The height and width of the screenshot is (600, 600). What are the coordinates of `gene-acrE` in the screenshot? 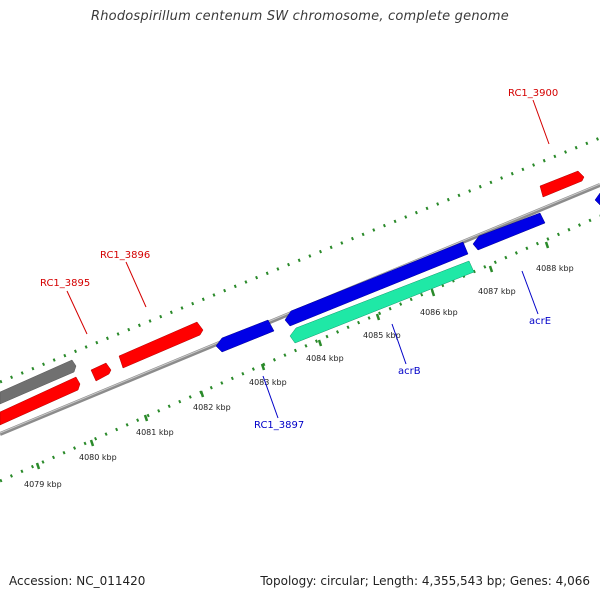 It's located at (509, 231).